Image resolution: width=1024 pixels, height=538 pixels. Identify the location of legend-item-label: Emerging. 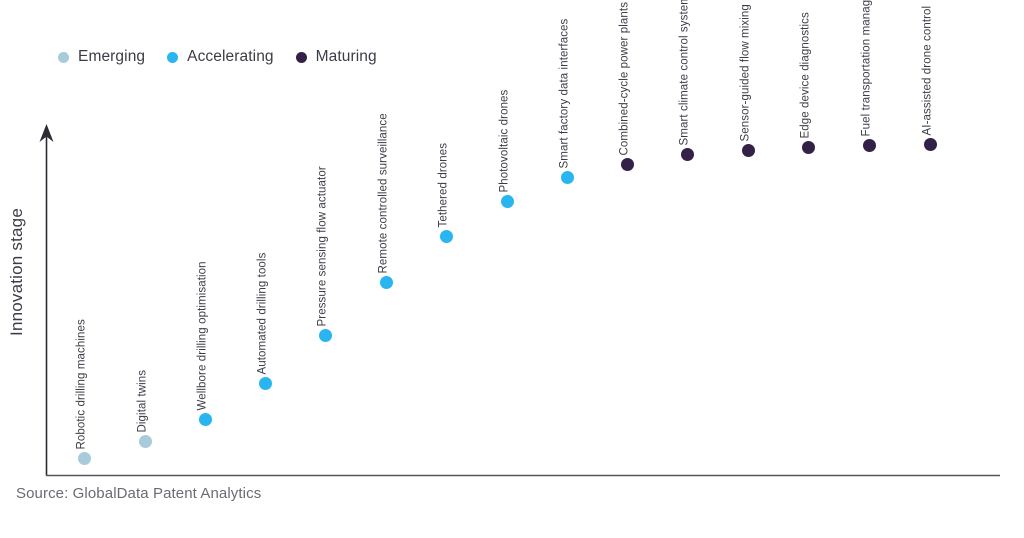
(112, 56).